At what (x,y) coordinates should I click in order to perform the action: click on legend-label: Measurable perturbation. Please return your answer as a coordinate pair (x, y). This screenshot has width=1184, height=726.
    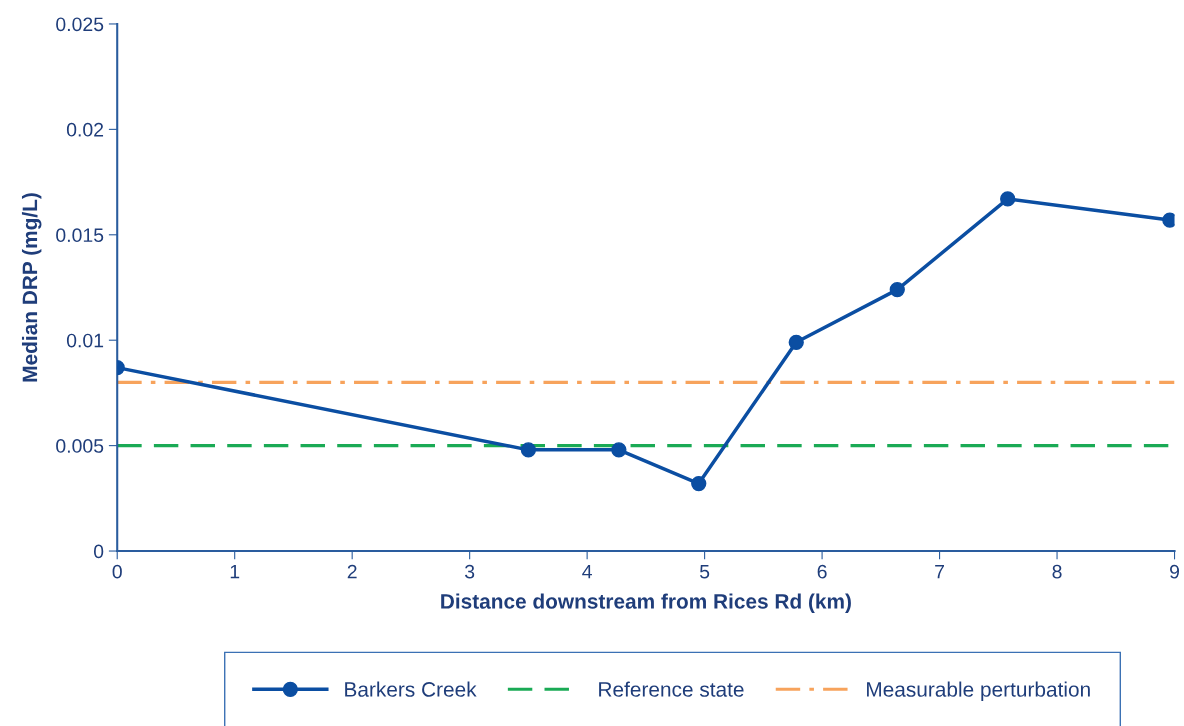
    Looking at the image, I should click on (978, 691).